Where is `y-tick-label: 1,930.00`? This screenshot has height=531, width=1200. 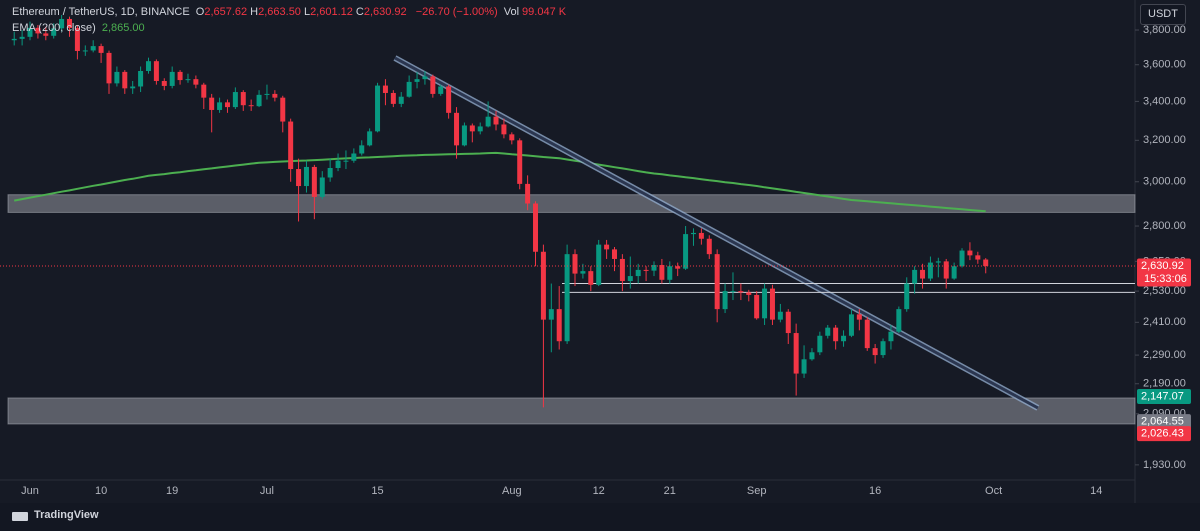 y-tick-label: 1,930.00 is located at coordinates (1164, 465).